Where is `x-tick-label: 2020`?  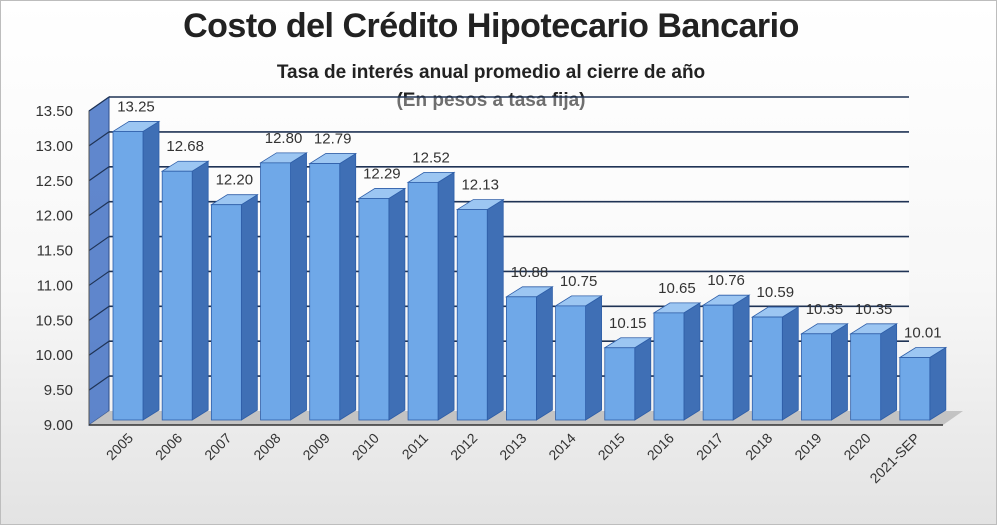
x-tick-label: 2020 is located at coordinates (856, 446).